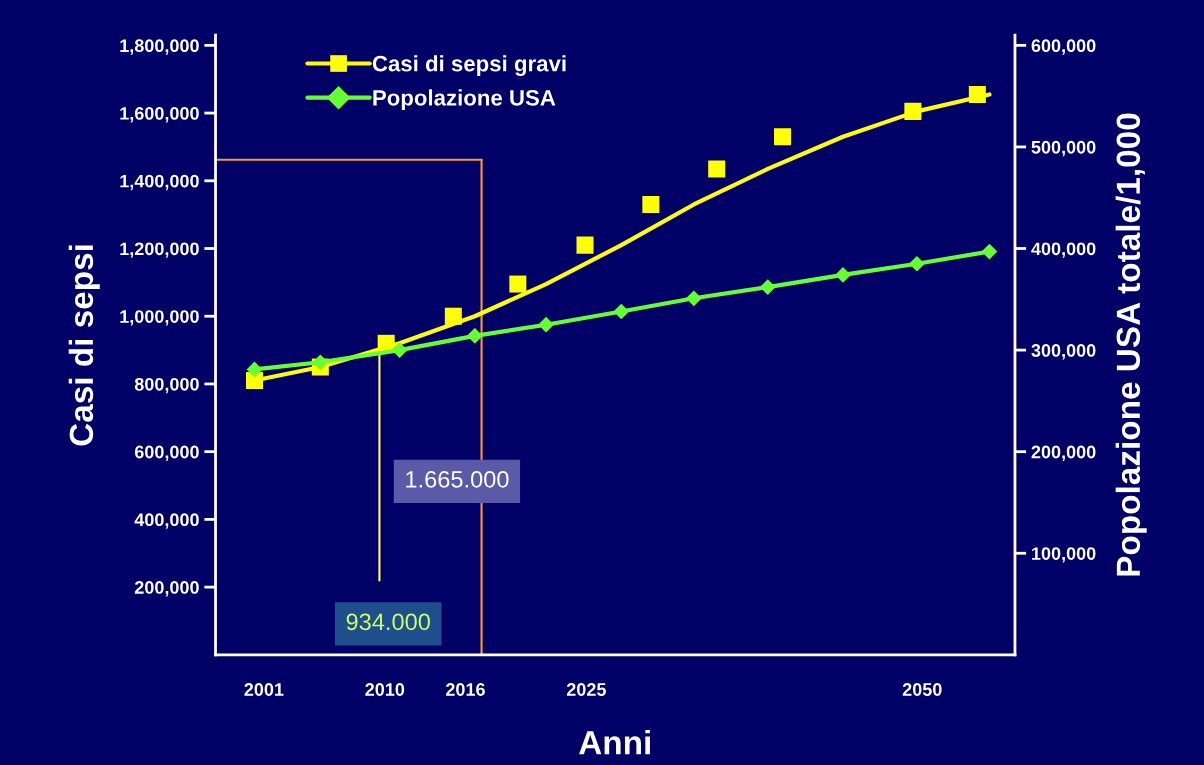 The image size is (1204, 765). Describe the element at coordinates (457, 479) in the screenshot. I see `annotation: 1.665.000` at that location.